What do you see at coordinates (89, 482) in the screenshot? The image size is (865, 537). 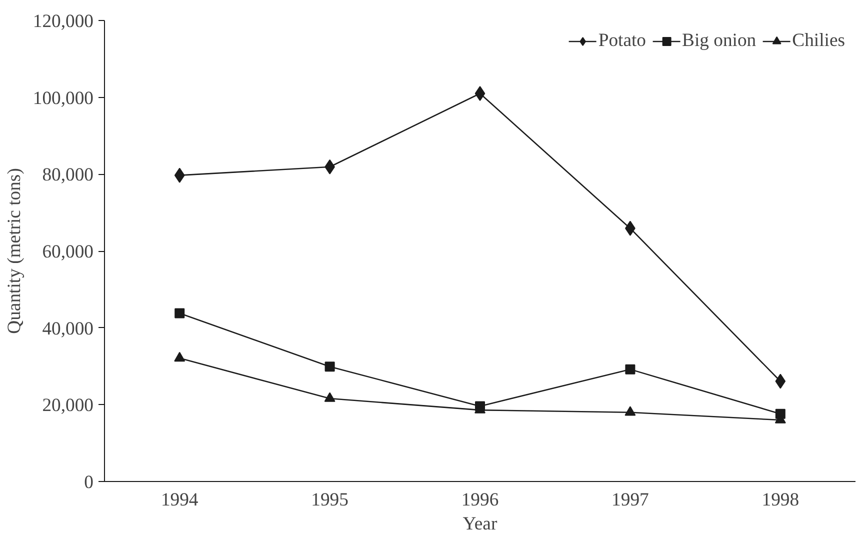 I see `y-tick-label: 0` at bounding box center [89, 482].